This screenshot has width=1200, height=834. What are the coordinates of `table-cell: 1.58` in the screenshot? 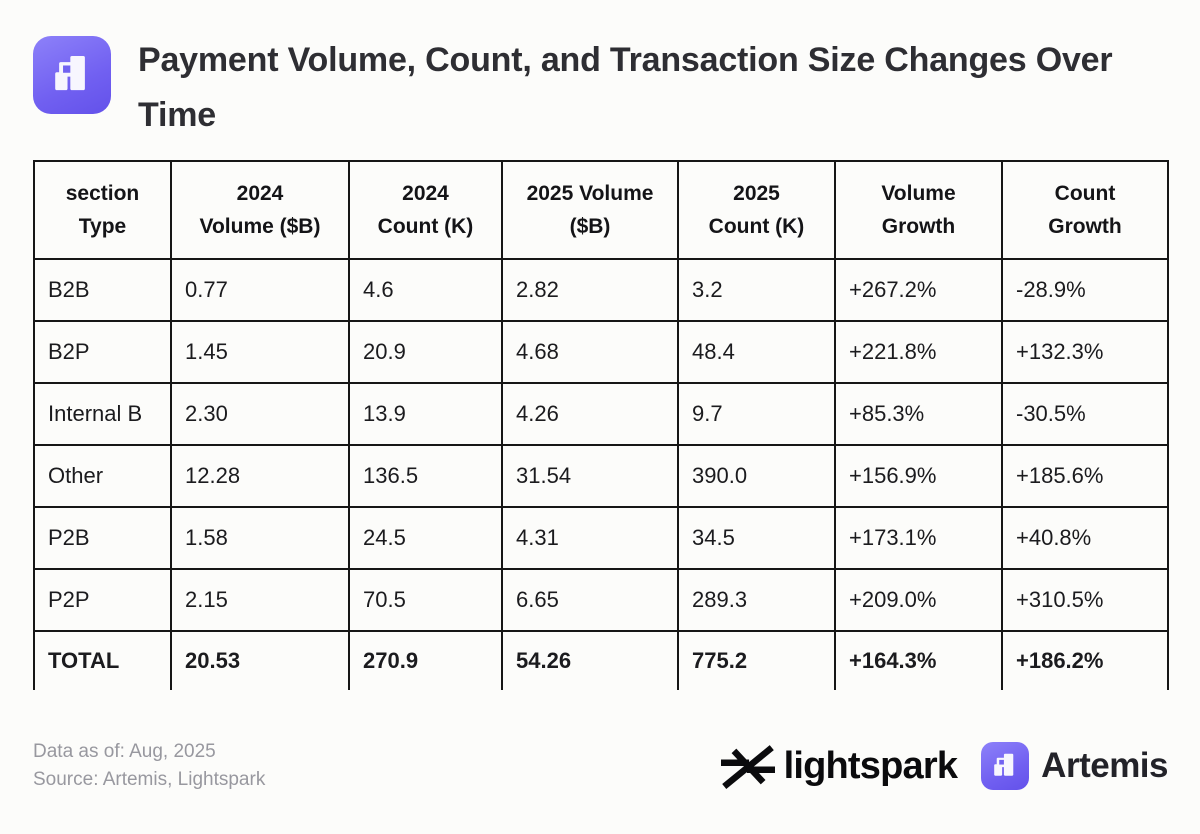 It's located at (260, 538).